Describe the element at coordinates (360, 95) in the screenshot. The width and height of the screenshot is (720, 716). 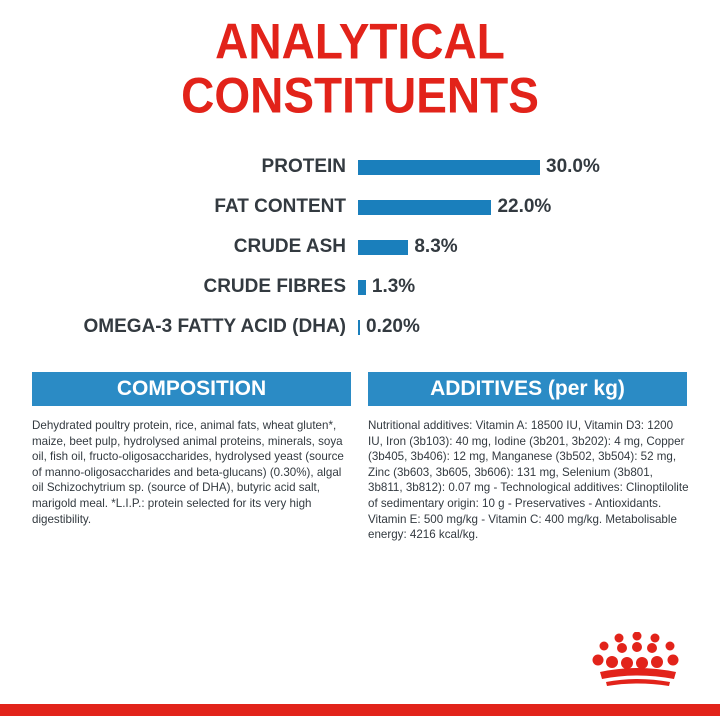
I see `title-line-2: CONSTITUENTS` at that location.